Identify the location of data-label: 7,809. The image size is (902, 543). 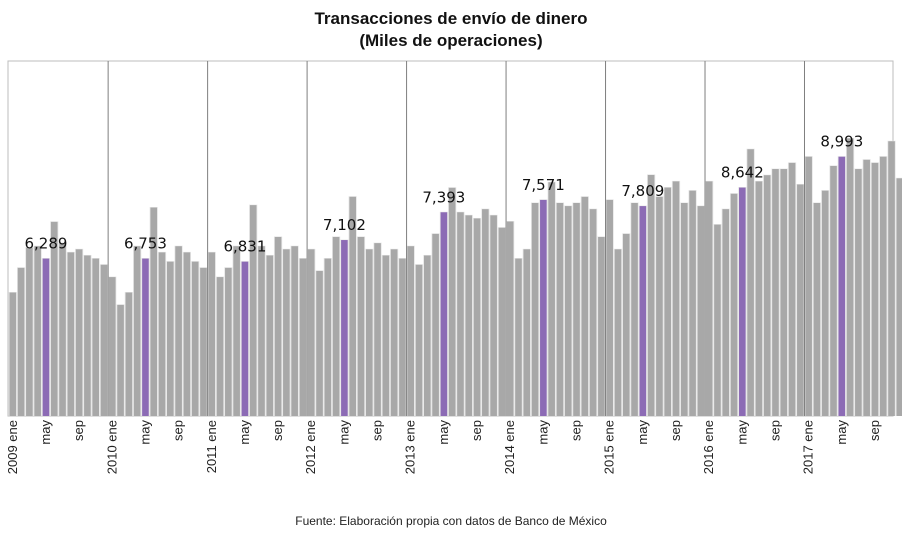
(642, 191).